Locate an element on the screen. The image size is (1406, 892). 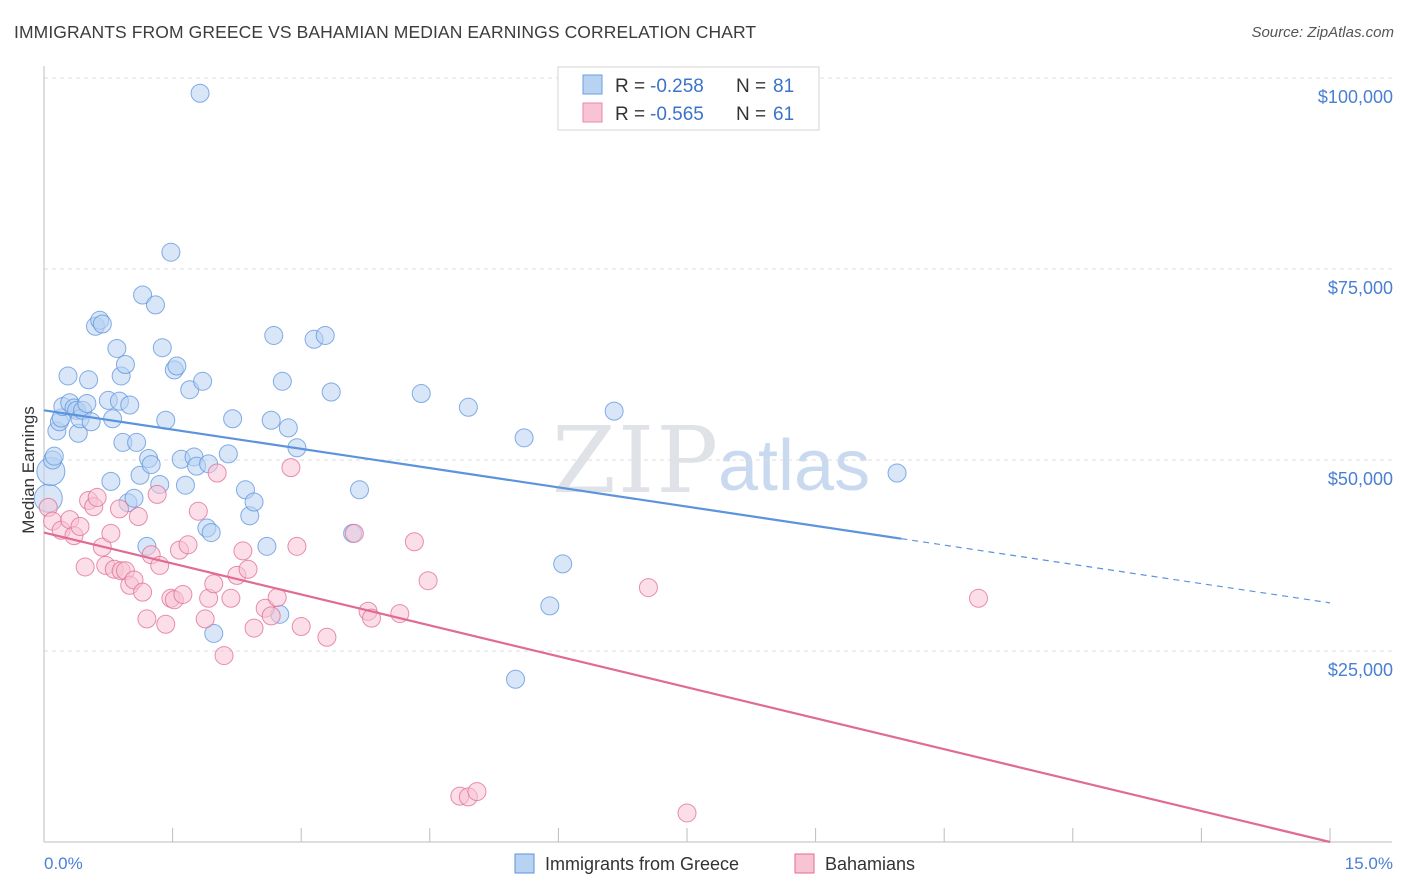
bottom-legend-swatch-greece is located at coordinates (524, 863).